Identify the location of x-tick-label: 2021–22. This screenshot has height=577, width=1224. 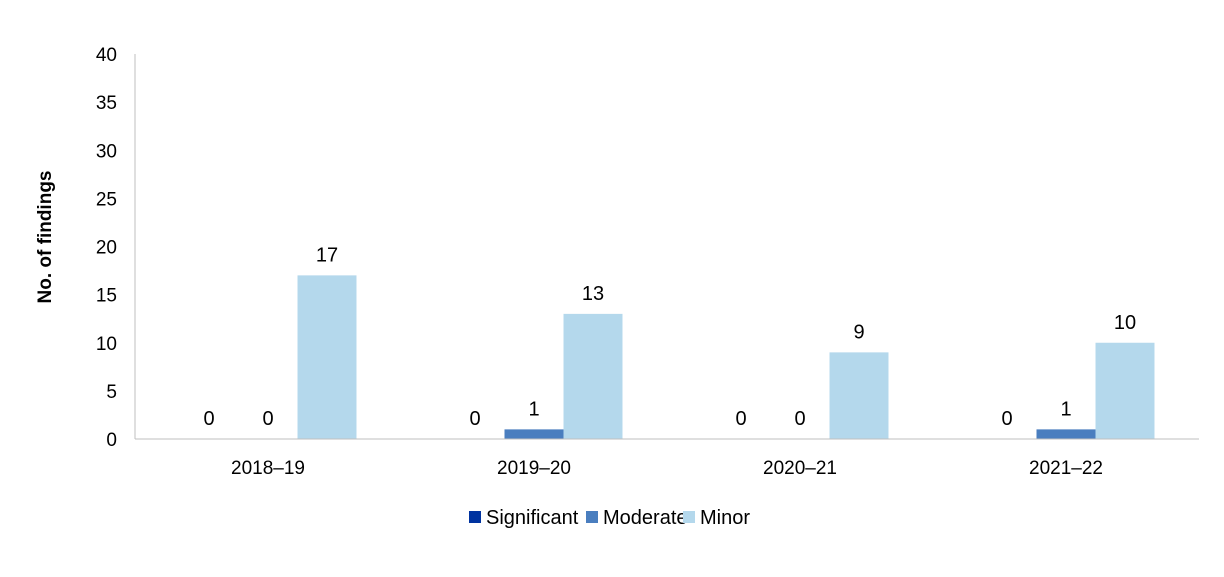
(1066, 468).